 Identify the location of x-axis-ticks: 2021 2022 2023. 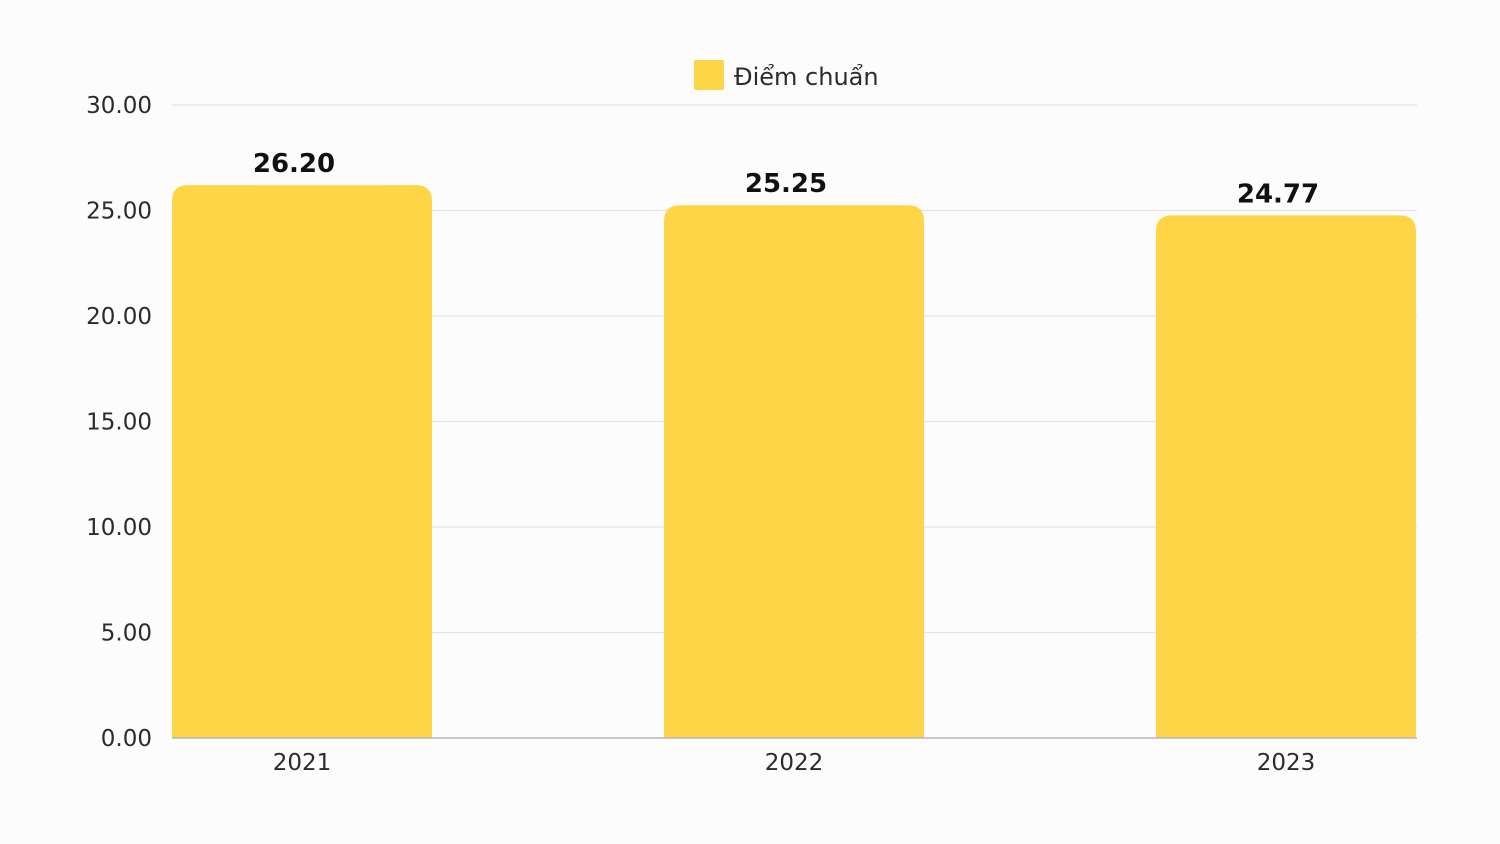
(794, 763).